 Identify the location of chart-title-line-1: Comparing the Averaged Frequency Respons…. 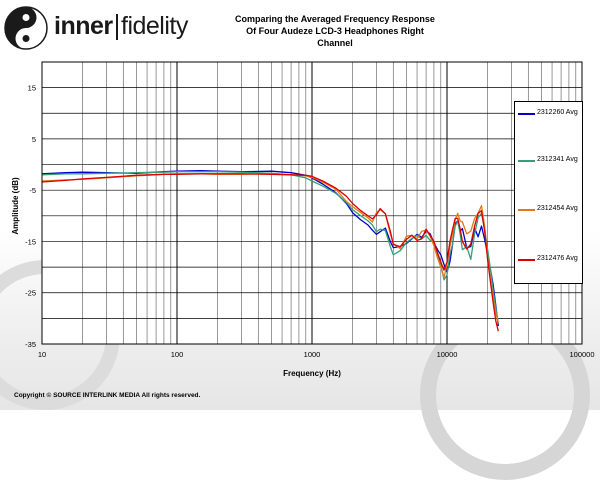
(335, 19).